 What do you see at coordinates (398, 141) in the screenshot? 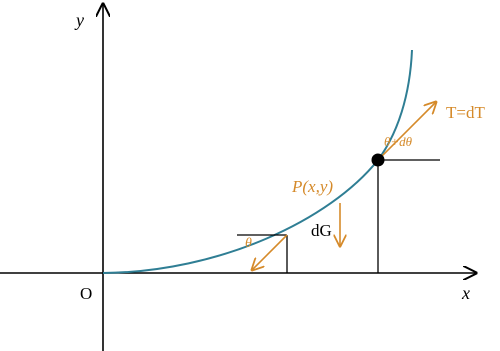
I see `angle-label: θ+dθ` at bounding box center [398, 141].